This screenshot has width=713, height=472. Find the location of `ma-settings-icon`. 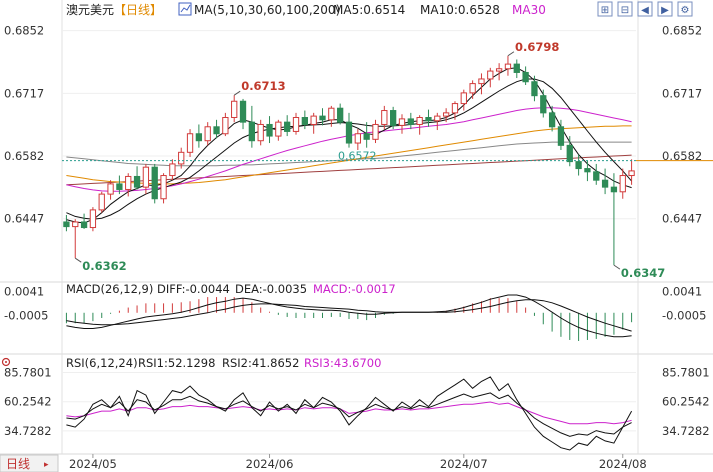

ma-settings-icon is located at coordinates (185, 9).